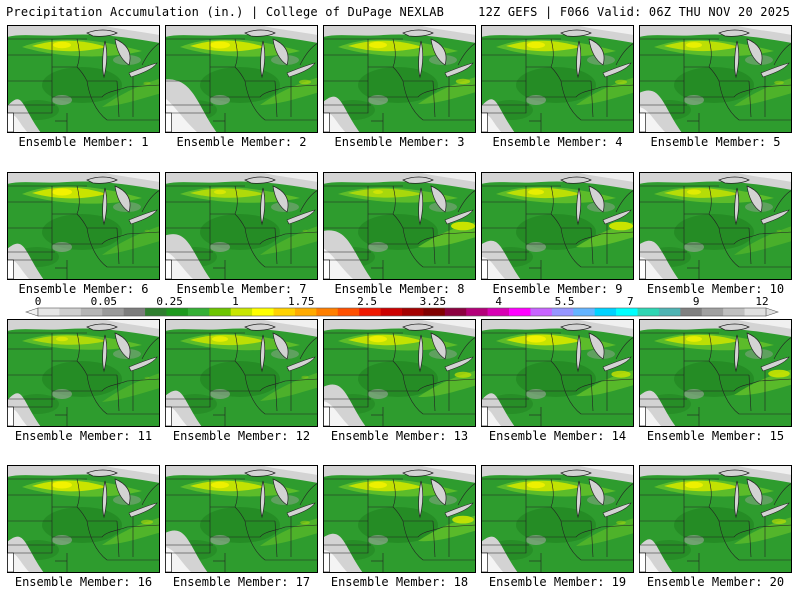  Describe the element at coordinates (772, 312) in the screenshot. I see `colorbar-max-arrow` at that location.